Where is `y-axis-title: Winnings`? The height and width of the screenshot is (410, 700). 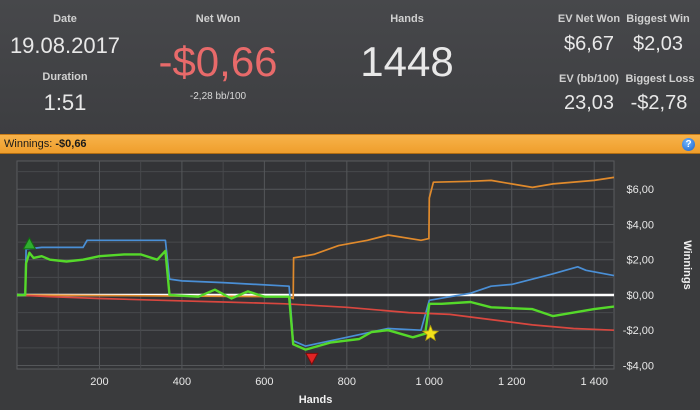 y-axis-title: Winnings is located at coordinates (687, 264).